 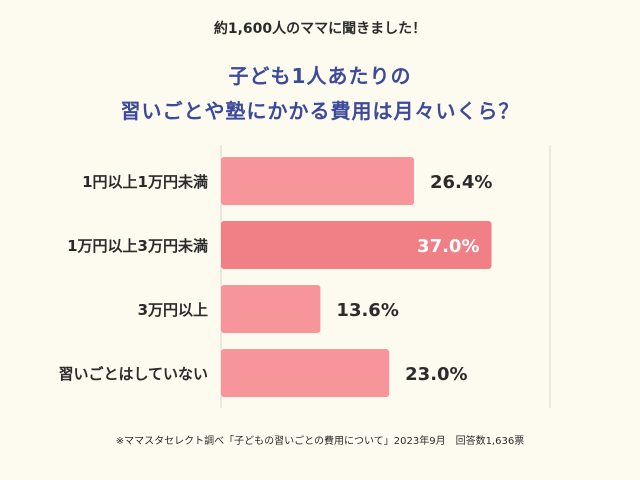 What do you see at coordinates (461, 182) in the screenshot?
I see `value-label-0: 26.4%` at bounding box center [461, 182].